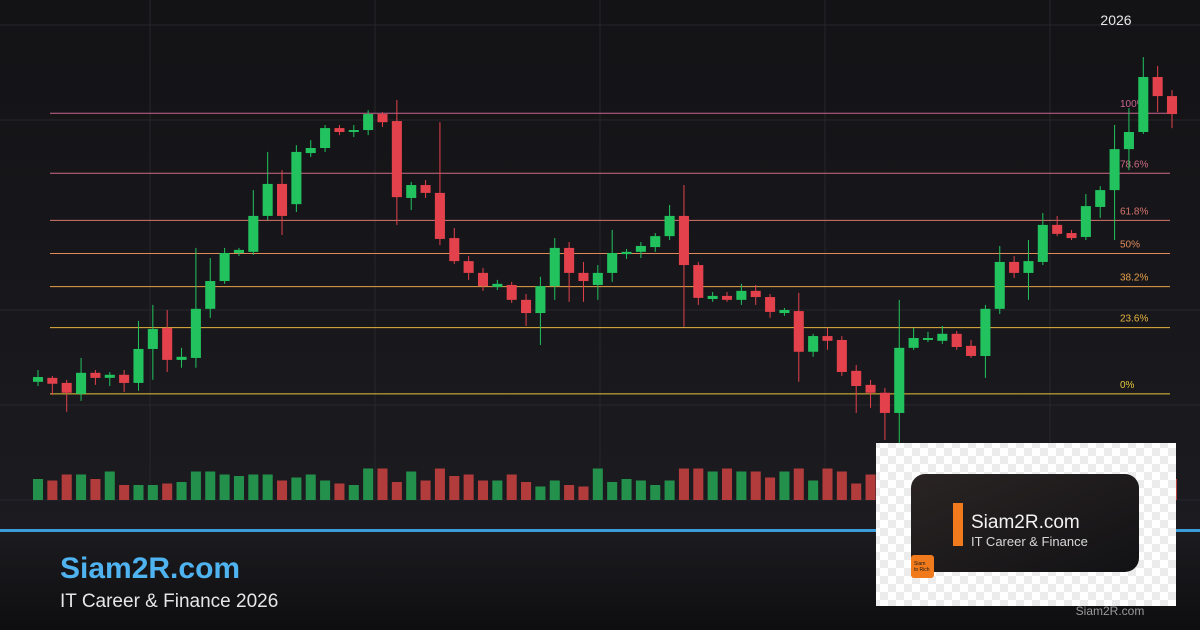 This screenshot has height=630, width=1200. Describe the element at coordinates (922, 570) in the screenshot. I see `icon-text: to Rich` at that location.